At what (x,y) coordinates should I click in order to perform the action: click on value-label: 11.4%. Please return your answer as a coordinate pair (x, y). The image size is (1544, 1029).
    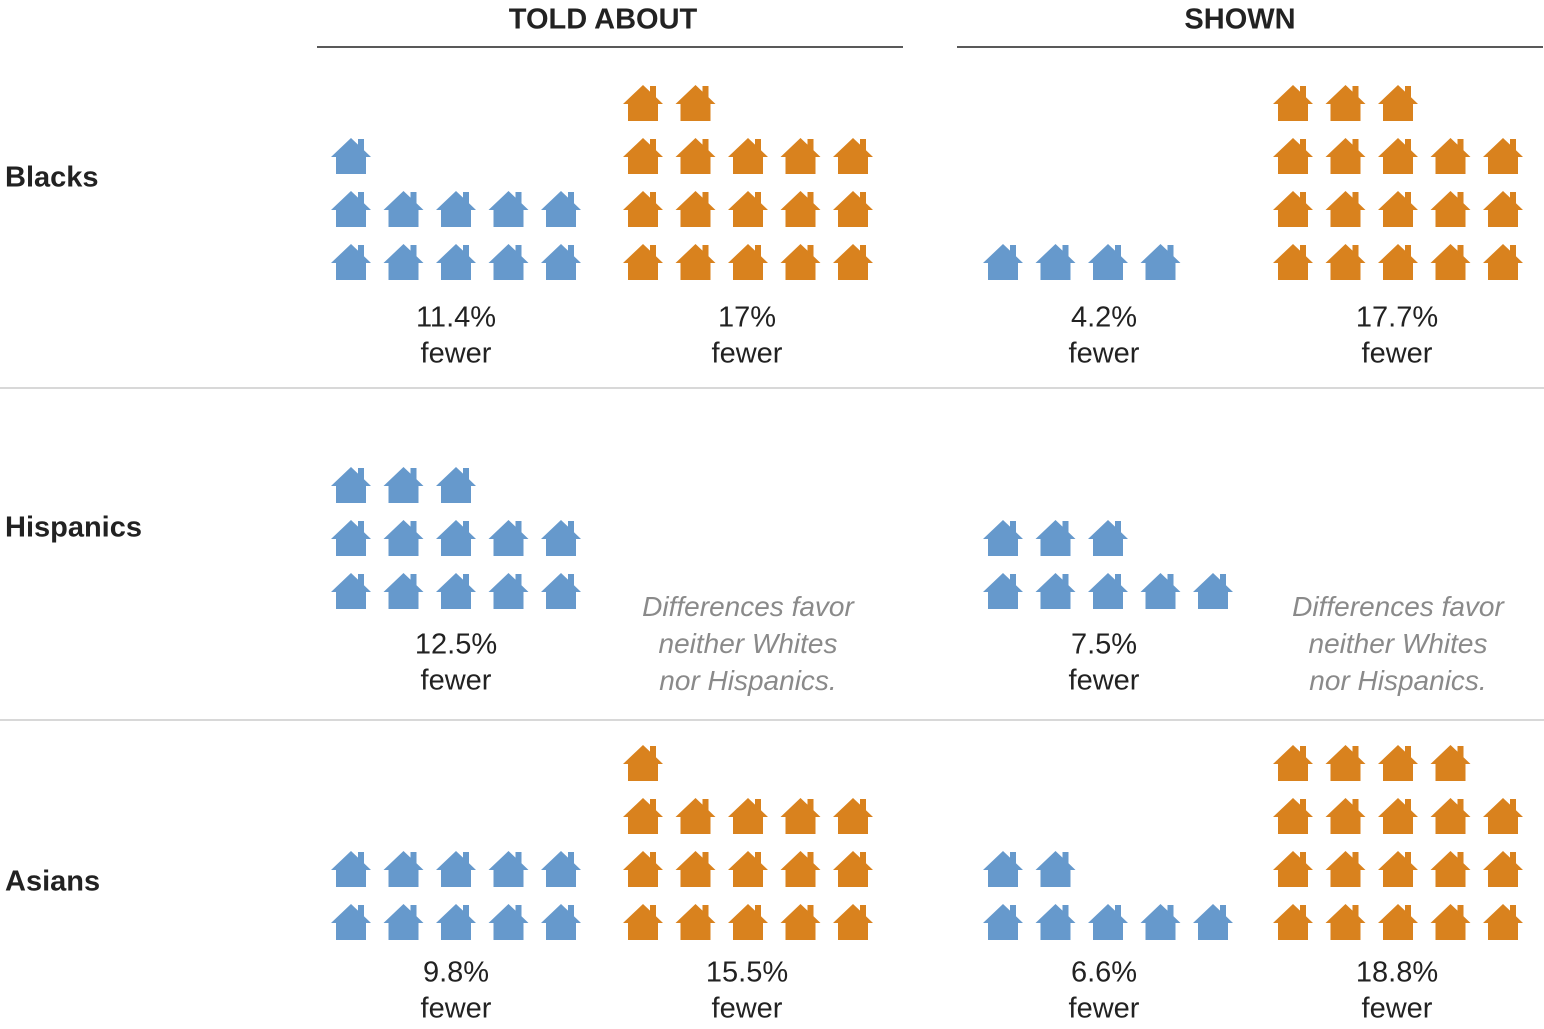
    Looking at the image, I should click on (456, 317).